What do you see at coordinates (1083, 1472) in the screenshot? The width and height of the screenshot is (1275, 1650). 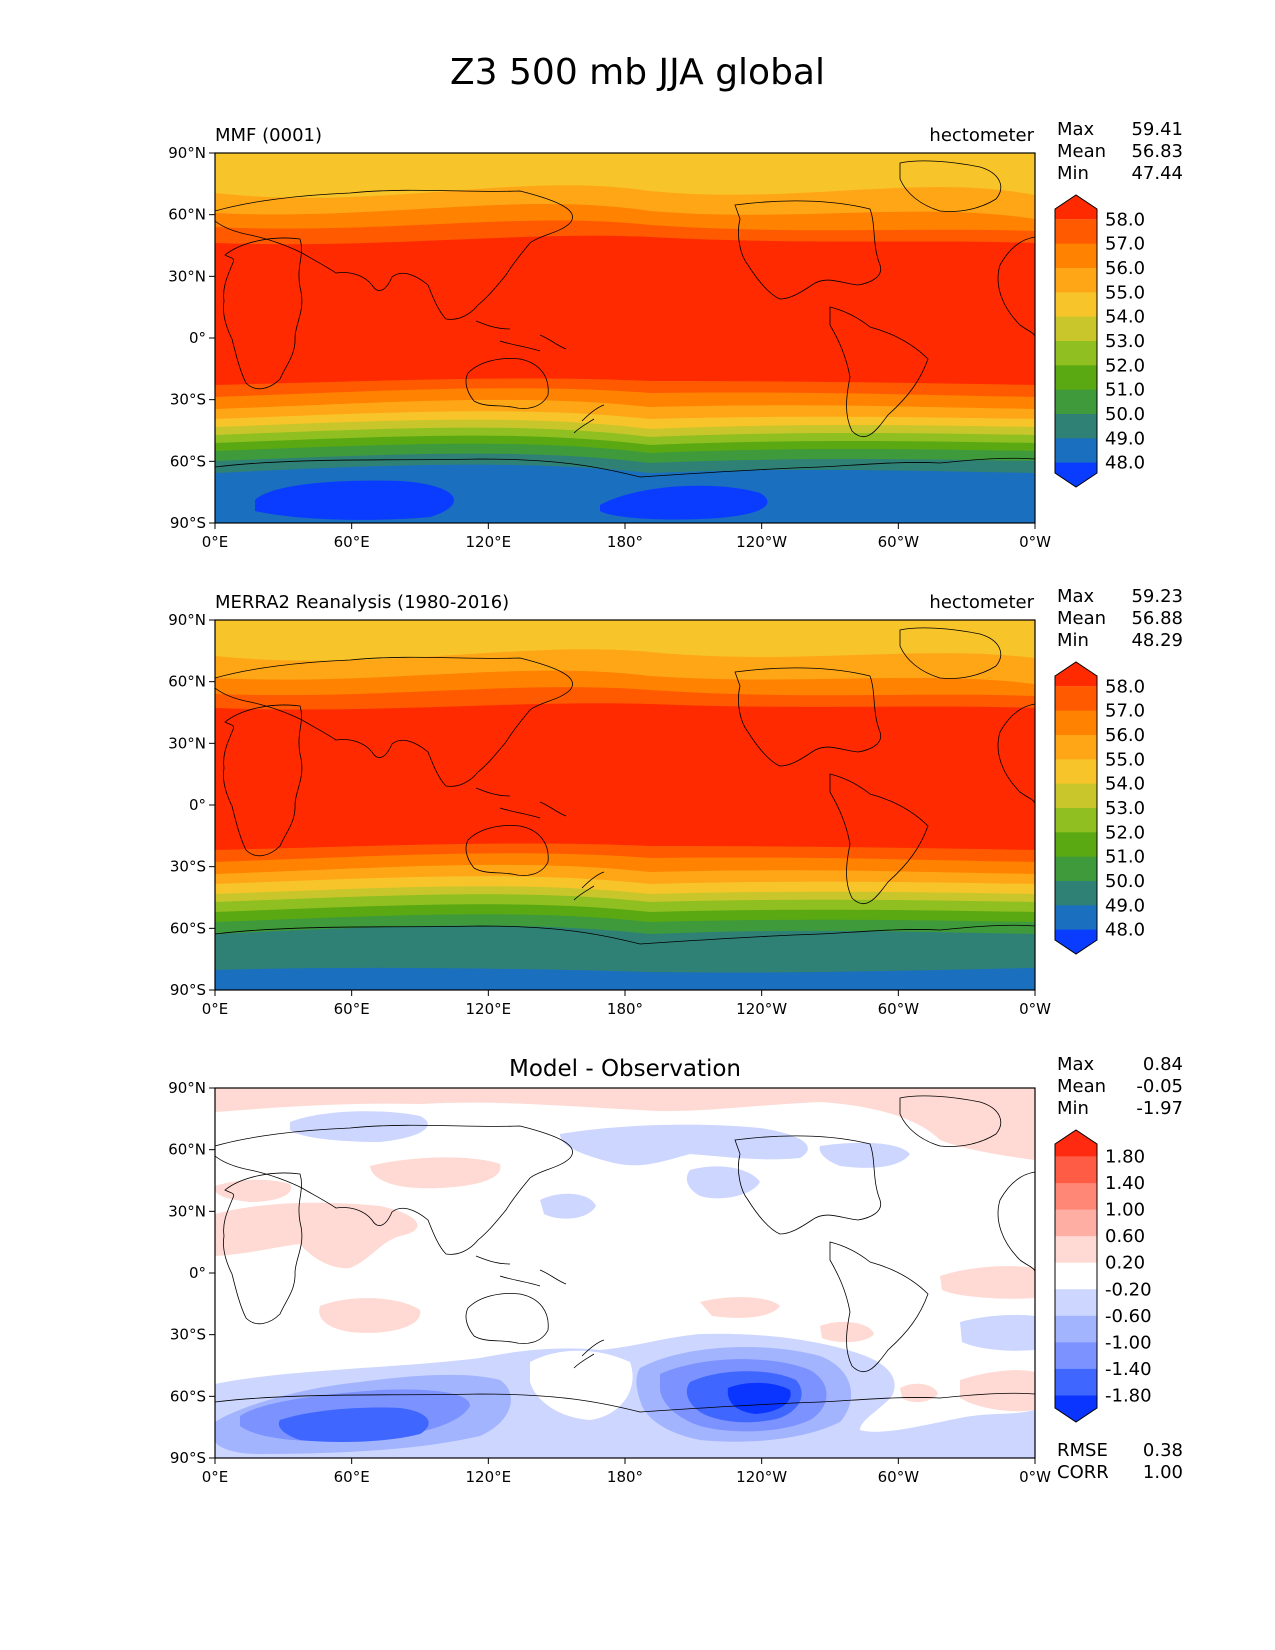 I see `metric-label: CORR` at bounding box center [1083, 1472].